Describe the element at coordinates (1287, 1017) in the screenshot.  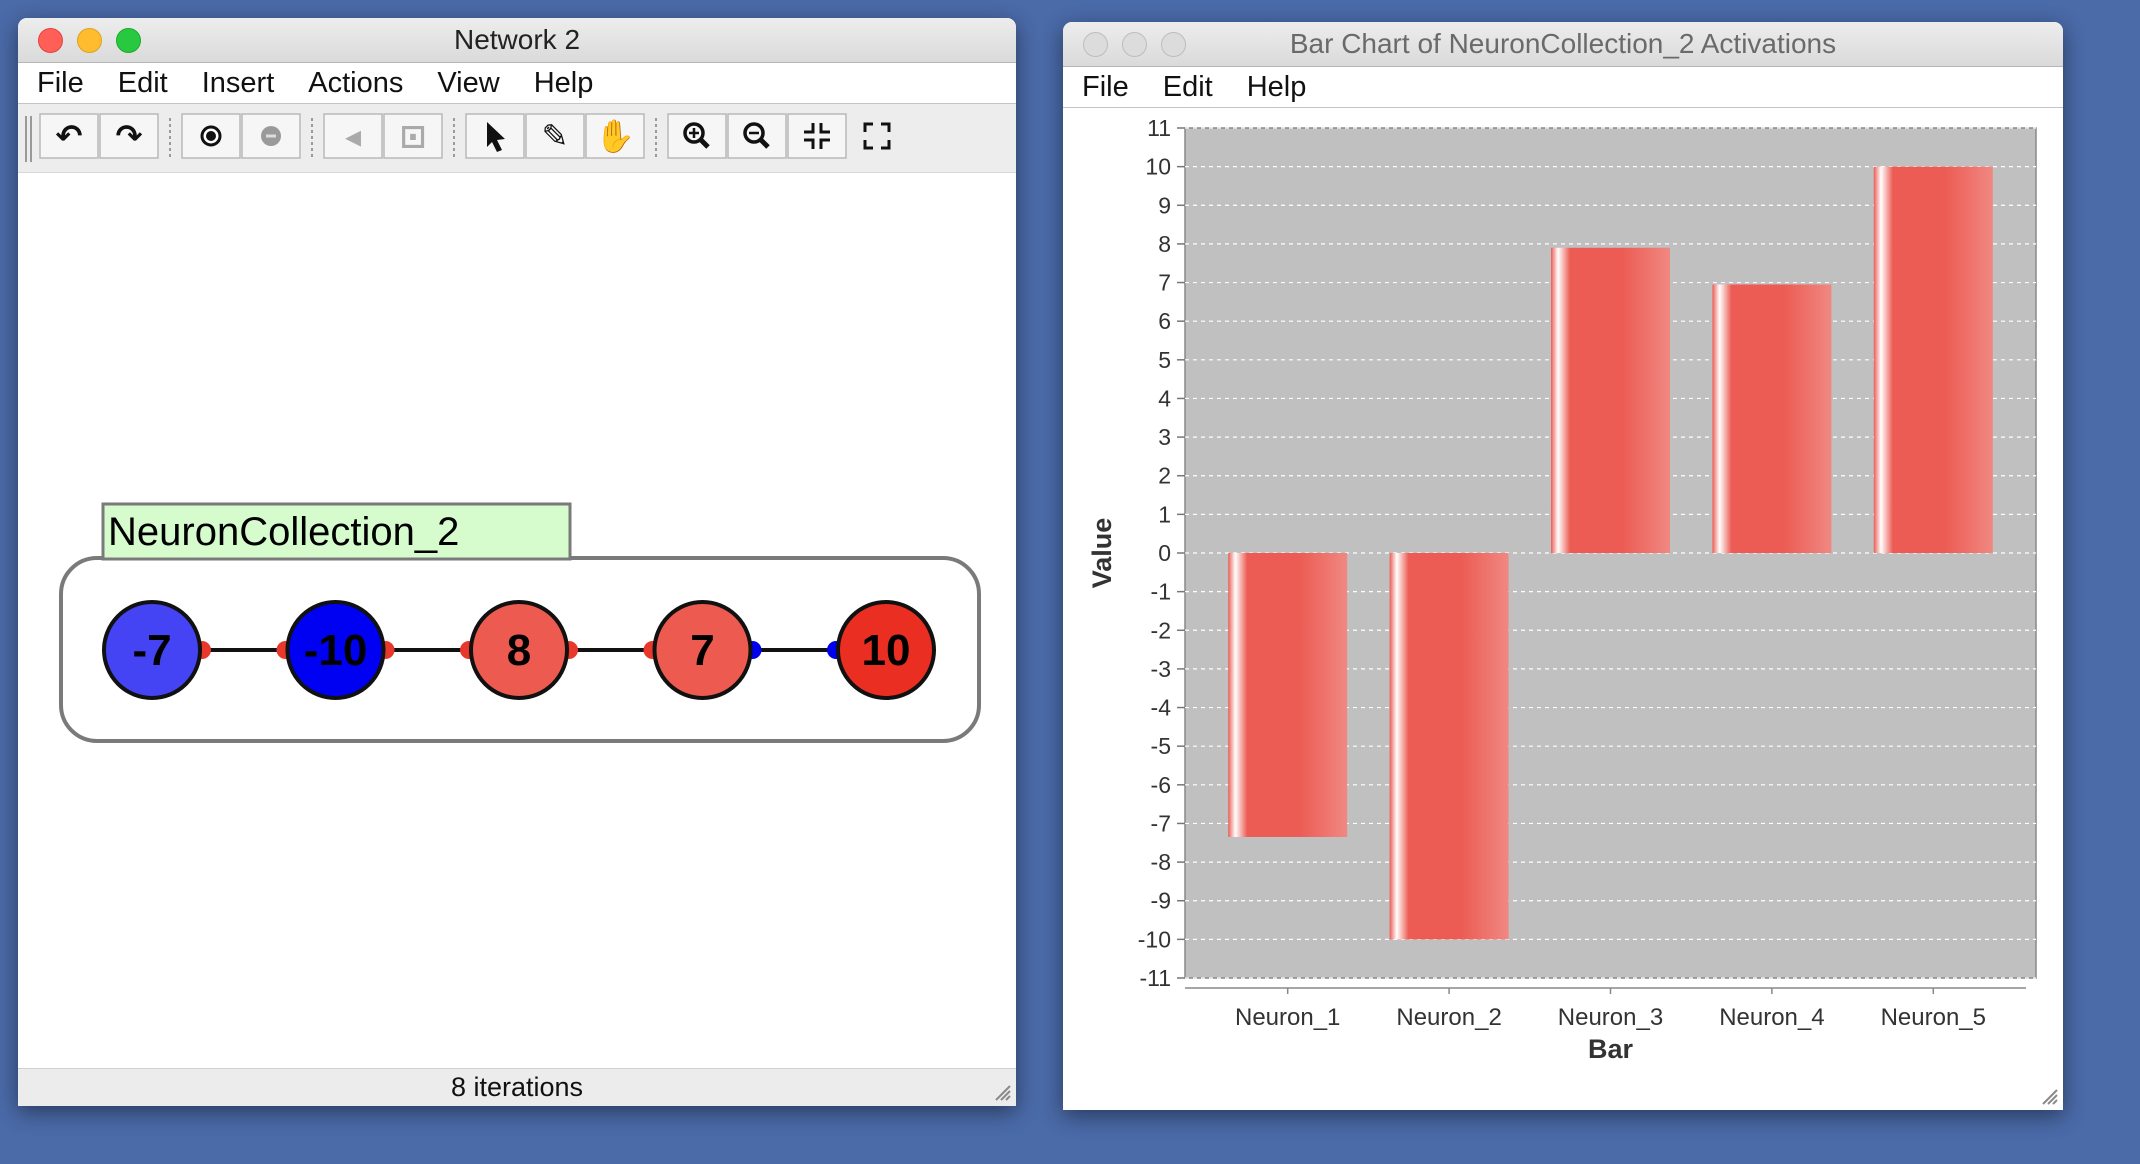
I see `x-tick-label: Neuron_1` at that location.